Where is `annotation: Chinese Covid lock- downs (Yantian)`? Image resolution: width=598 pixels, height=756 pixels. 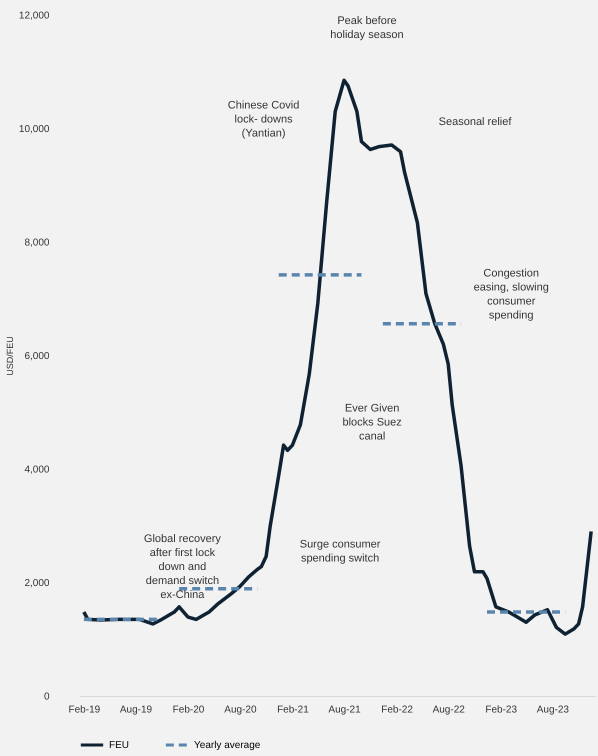
annotation: Chinese Covid lock- downs (Yantian) is located at coordinates (264, 119).